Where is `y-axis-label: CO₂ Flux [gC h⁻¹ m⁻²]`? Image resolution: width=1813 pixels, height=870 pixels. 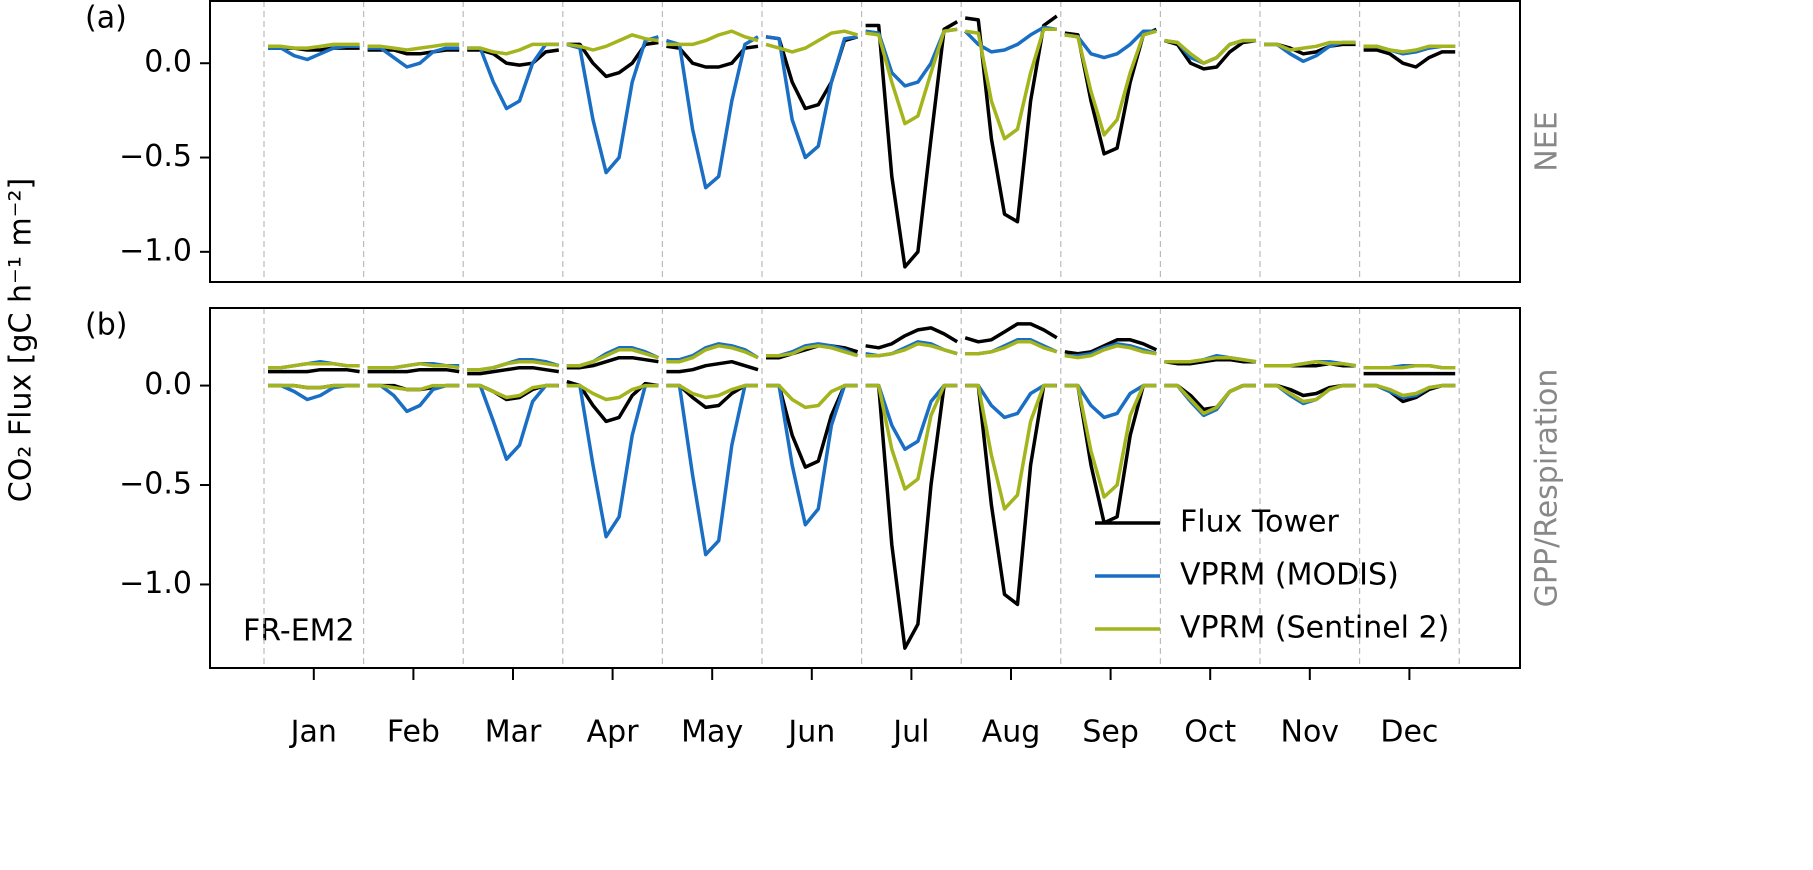
y-axis-label: CO₂ Flux [gC h⁻¹ m⁻²] is located at coordinates (21, 340).